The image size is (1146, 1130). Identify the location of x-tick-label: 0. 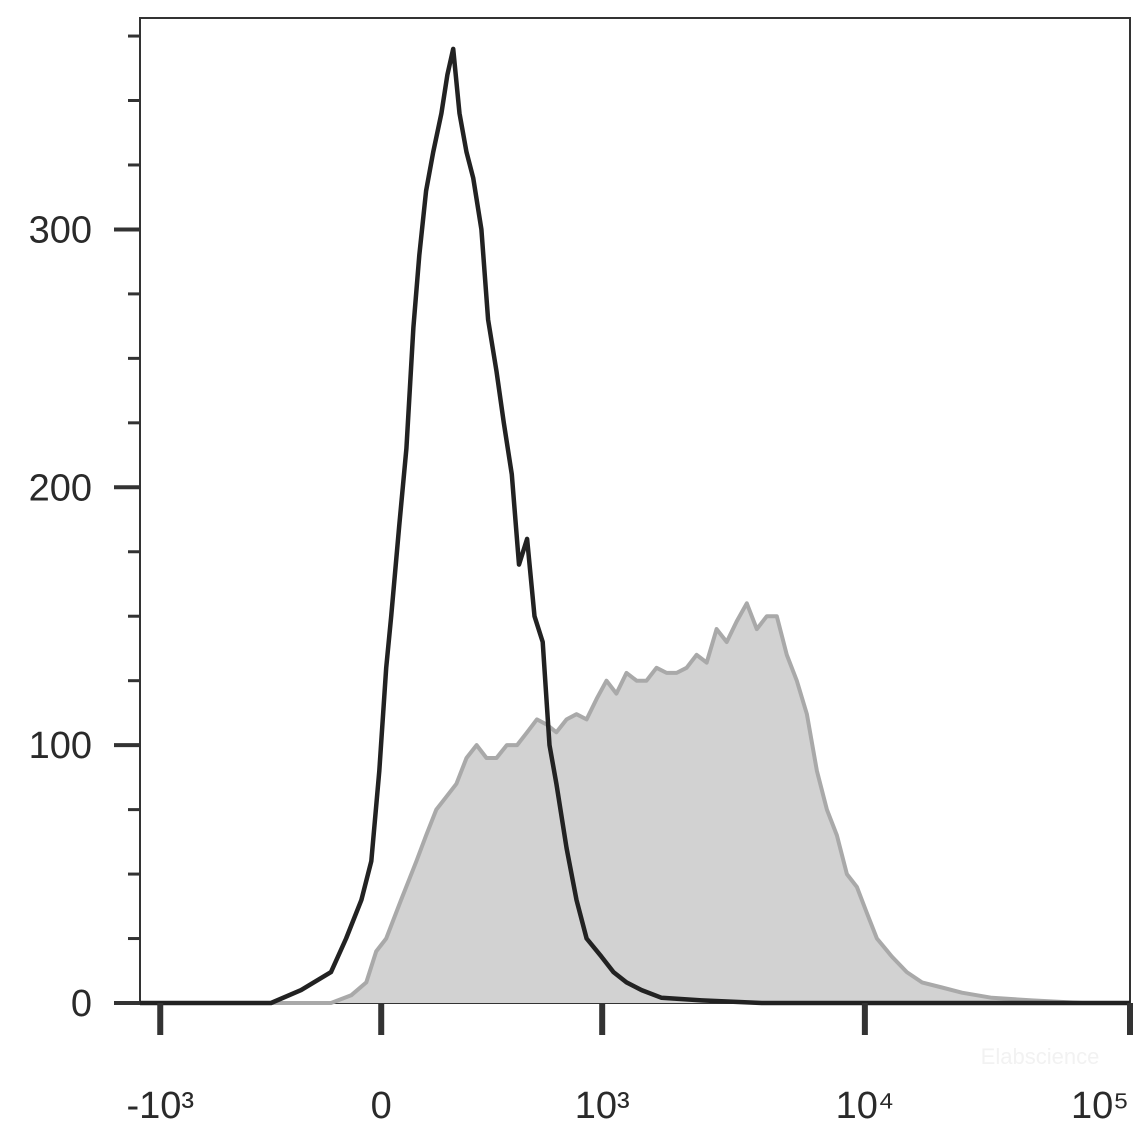
(381, 1106).